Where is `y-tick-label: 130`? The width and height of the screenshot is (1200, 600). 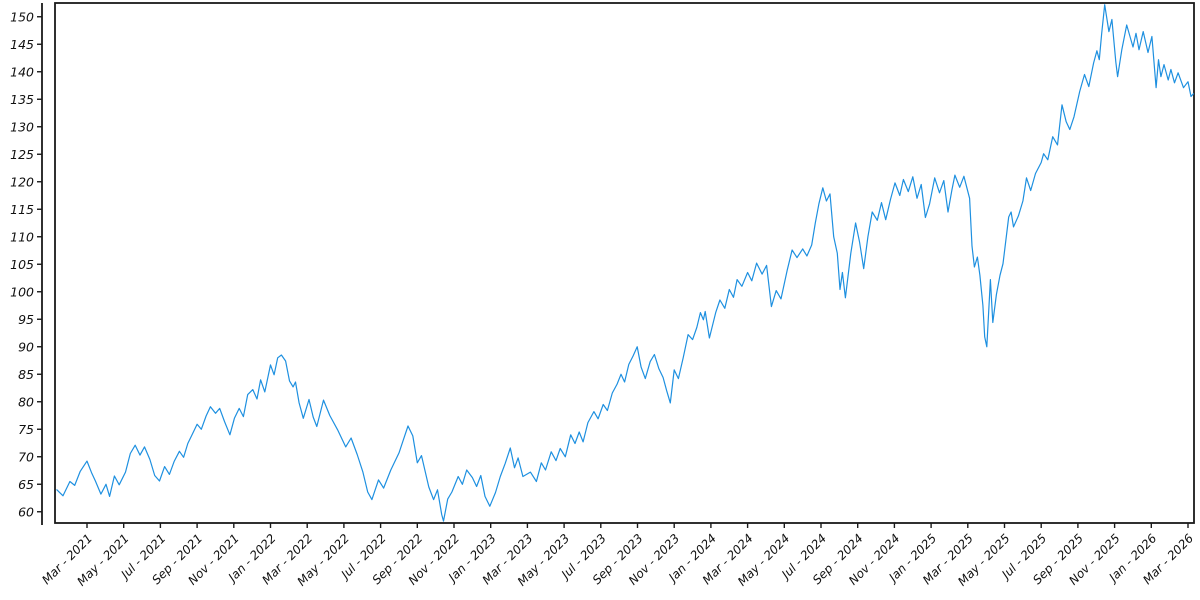
y-tick-label: 130 is located at coordinates (22, 126).